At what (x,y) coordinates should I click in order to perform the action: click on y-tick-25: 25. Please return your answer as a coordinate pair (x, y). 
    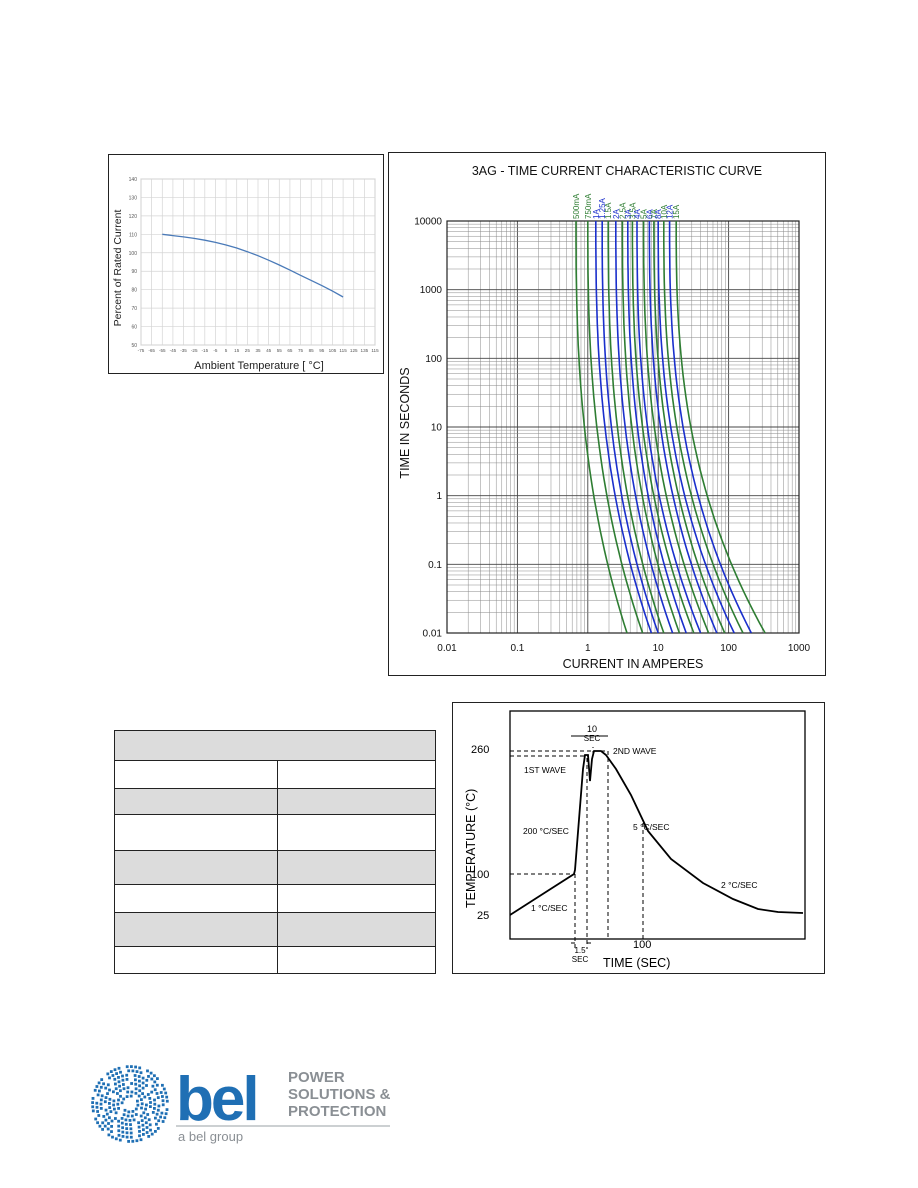
    Looking at the image, I should click on (483, 916).